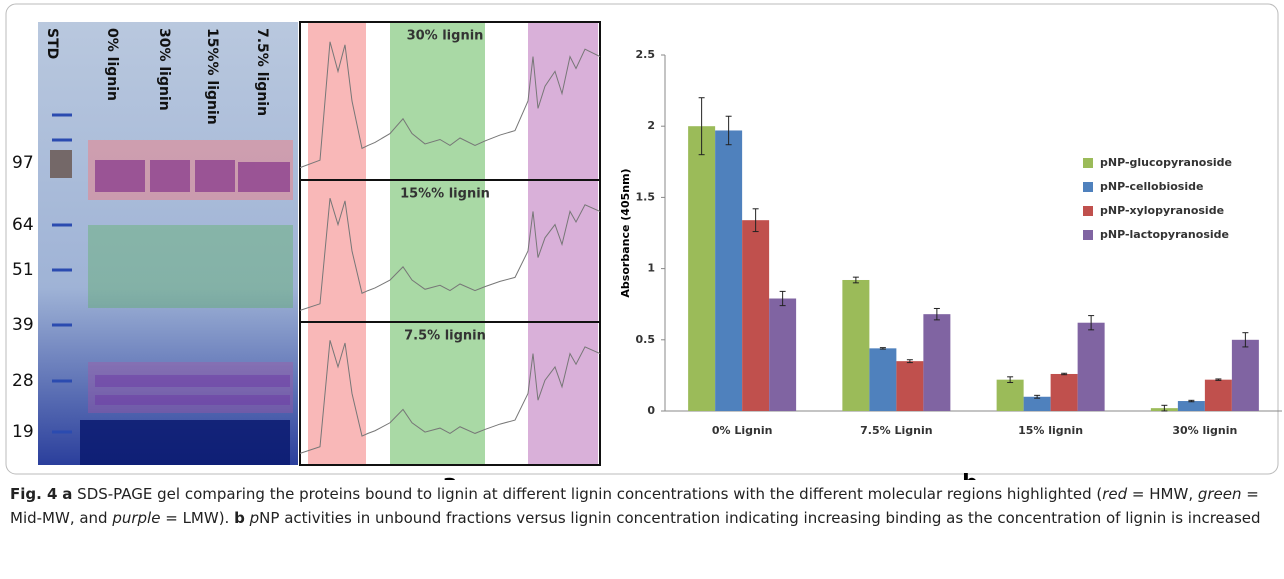 This screenshot has width=1284, height=579. Describe the element at coordinates (254, 518) in the screenshot. I see `caption-text: p` at that location.